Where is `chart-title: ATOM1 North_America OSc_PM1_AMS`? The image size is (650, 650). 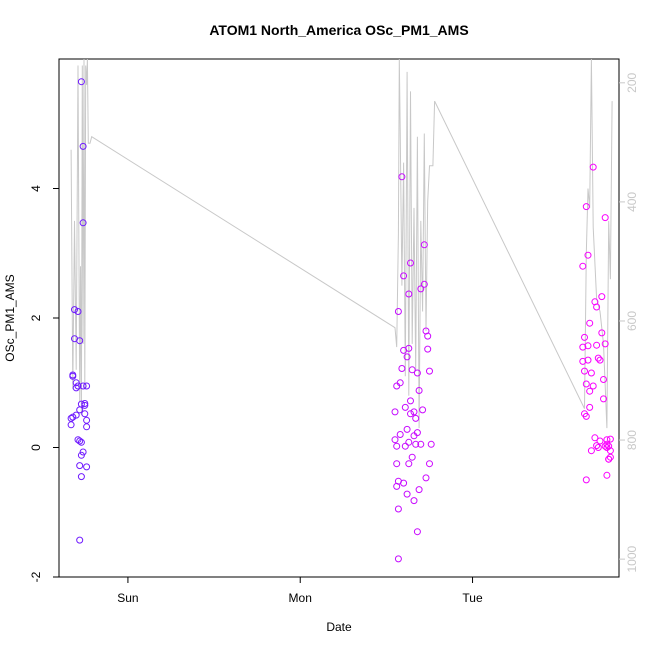
chart-title: ATOM1 North_America OSc_PM1_AMS is located at coordinates (338, 30).